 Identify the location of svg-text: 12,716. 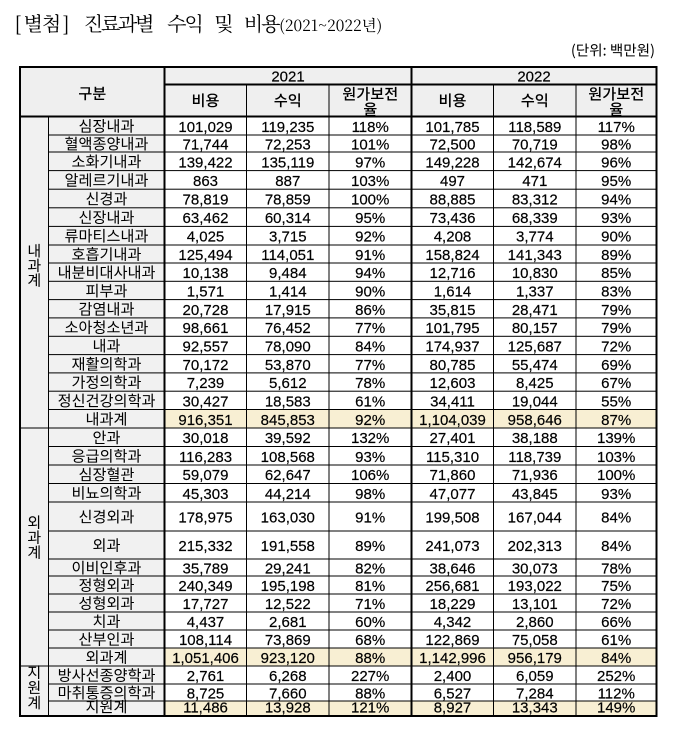
(453, 273).